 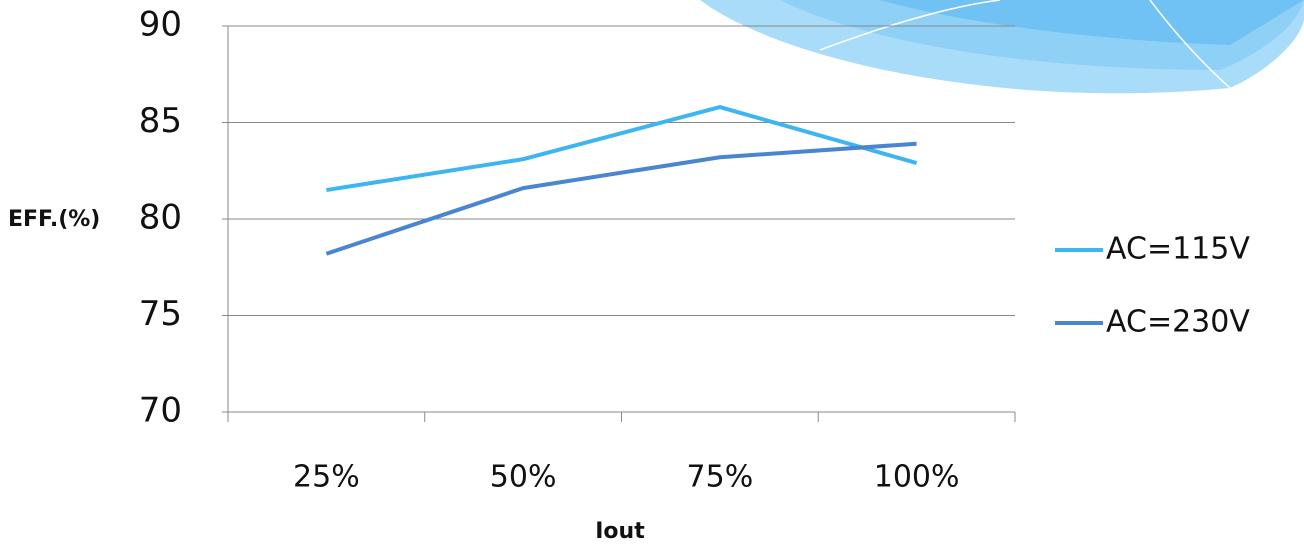 What do you see at coordinates (160, 314) in the screenshot?
I see `y-tick-label: 75` at bounding box center [160, 314].